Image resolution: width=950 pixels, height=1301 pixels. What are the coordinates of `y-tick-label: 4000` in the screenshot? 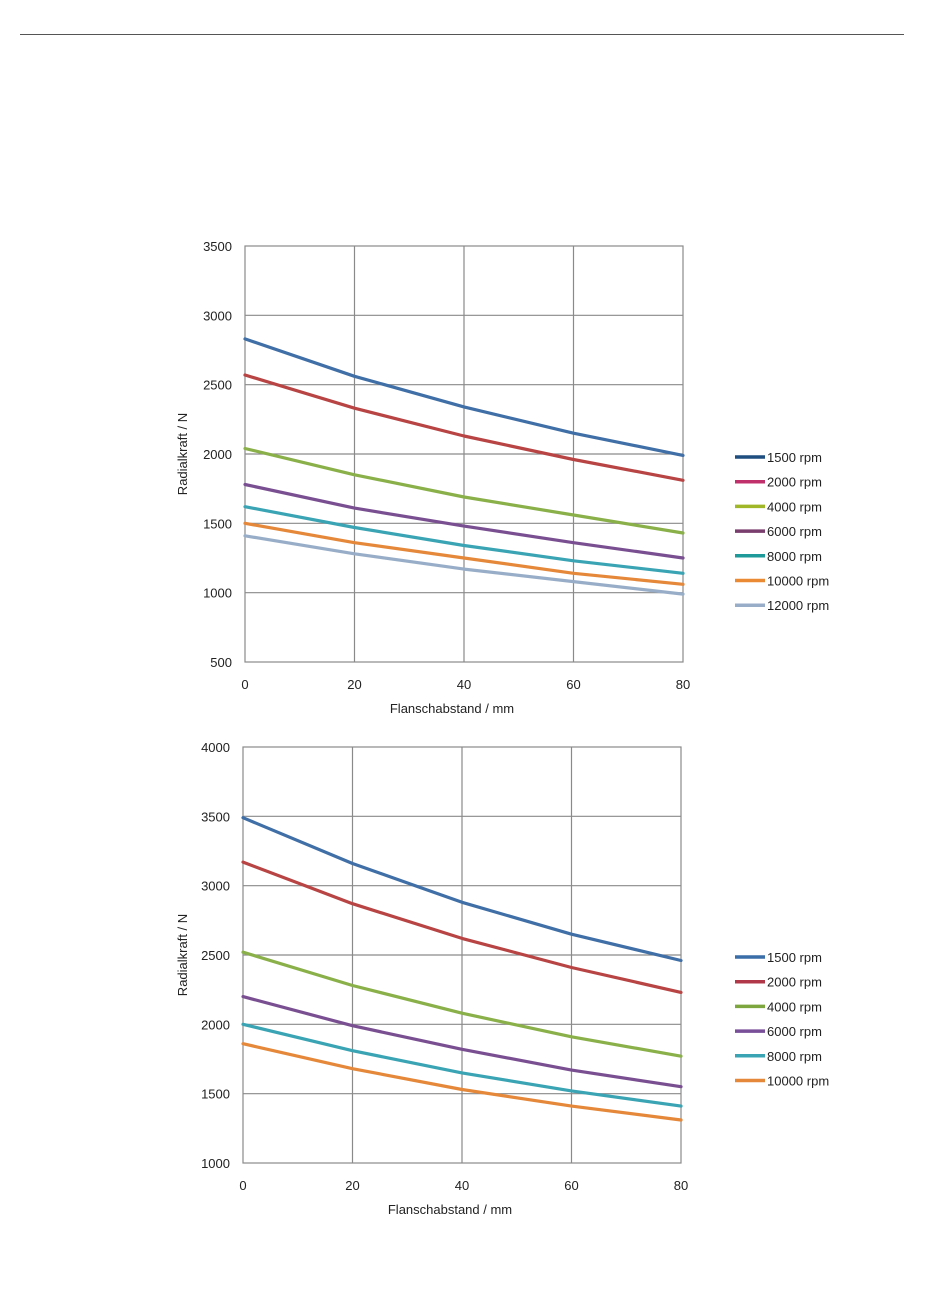 It's located at (215, 747).